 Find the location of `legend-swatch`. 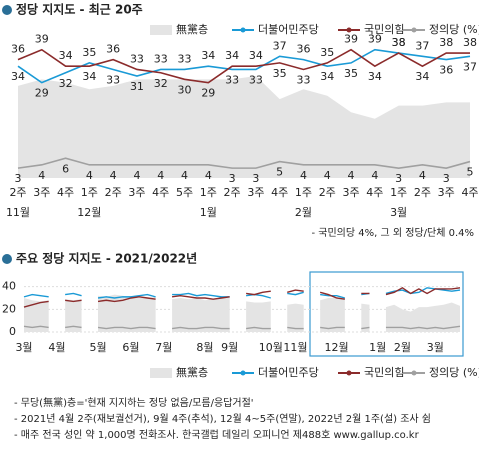

legend-swatch is located at coordinates (161, 30).